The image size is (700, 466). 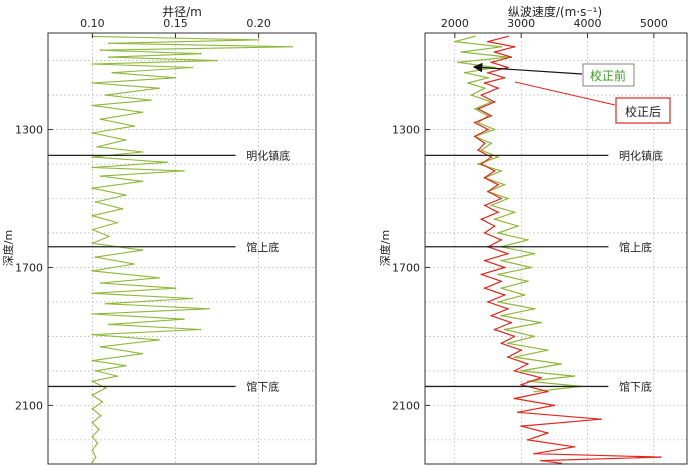 What do you see at coordinates (654, 23) in the screenshot?
I see `velocity-x-tick-label: 5000` at bounding box center [654, 23].